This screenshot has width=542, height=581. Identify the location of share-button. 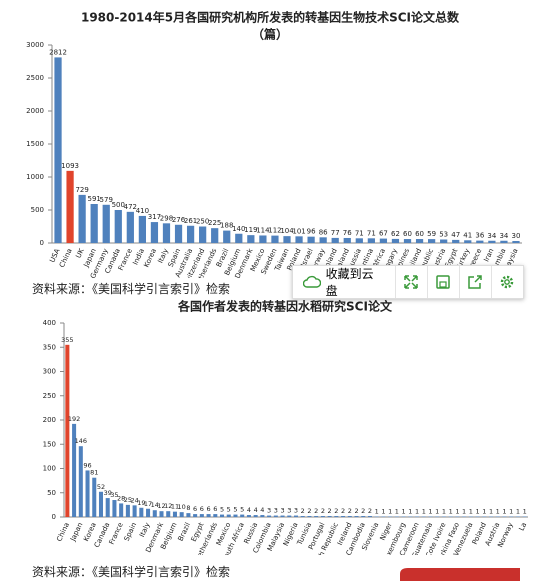
(476, 282).